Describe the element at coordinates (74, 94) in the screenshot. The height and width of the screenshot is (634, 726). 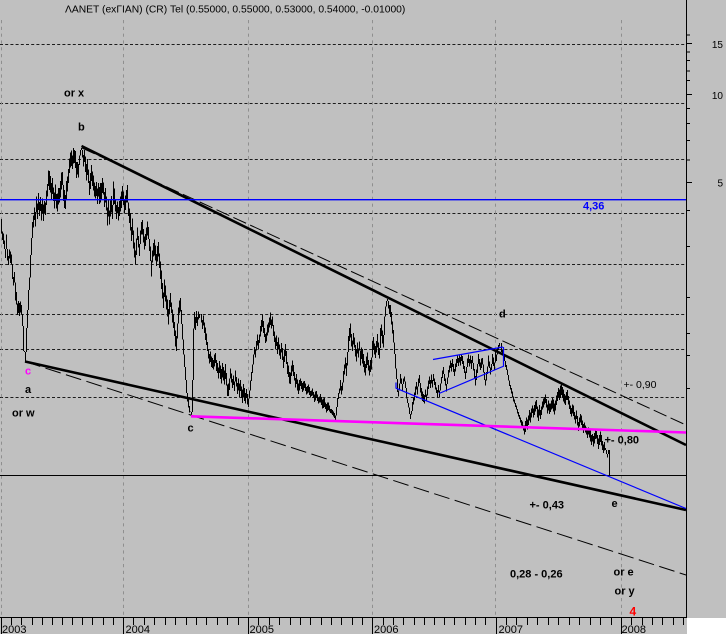
I see `svg-text: or x` at that location.